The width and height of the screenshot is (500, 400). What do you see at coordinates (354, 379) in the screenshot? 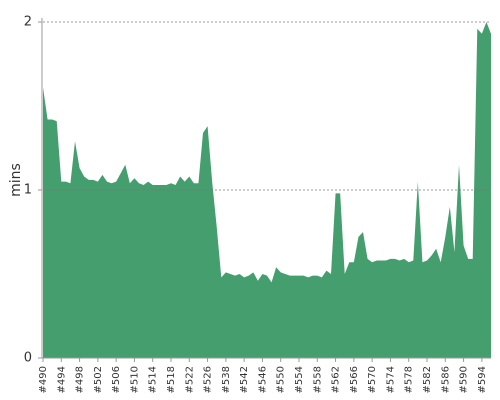
I see `x-tick-label: #566` at bounding box center [354, 379].